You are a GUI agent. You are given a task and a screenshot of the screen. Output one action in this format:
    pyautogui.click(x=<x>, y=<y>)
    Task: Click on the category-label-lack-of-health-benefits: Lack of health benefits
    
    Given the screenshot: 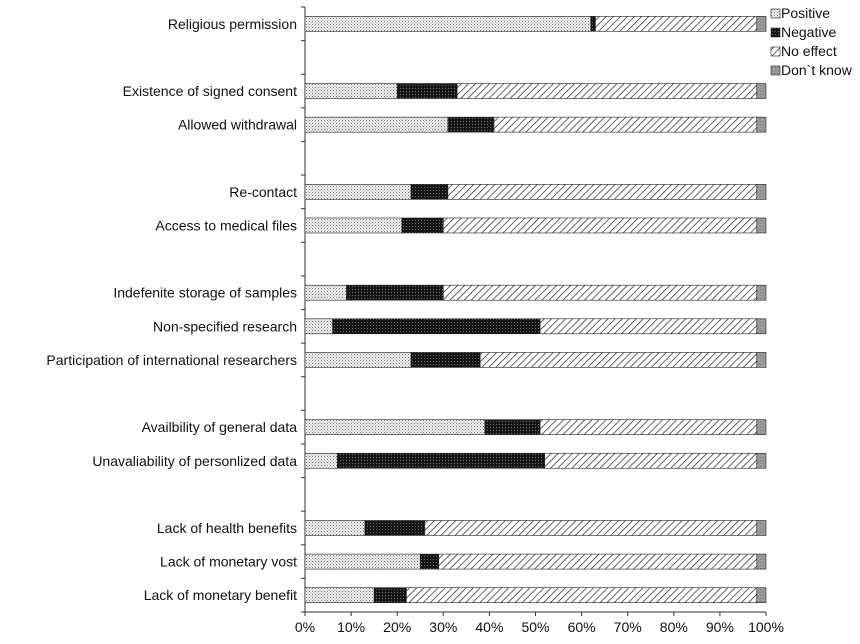 What is the action you would take?
    pyautogui.click(x=227, y=528)
    